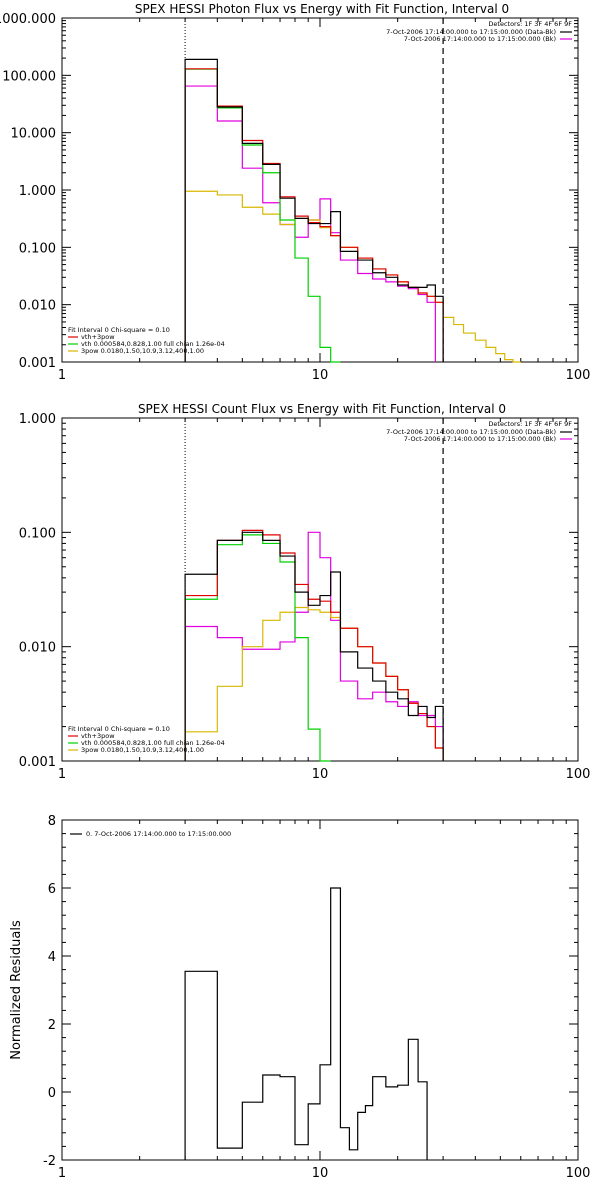 Image resolution: width=600 pixels, height=1200 pixels. Describe the element at coordinates (28, 19) in the screenshot. I see `y-tick-label: 1000.000` at that location.